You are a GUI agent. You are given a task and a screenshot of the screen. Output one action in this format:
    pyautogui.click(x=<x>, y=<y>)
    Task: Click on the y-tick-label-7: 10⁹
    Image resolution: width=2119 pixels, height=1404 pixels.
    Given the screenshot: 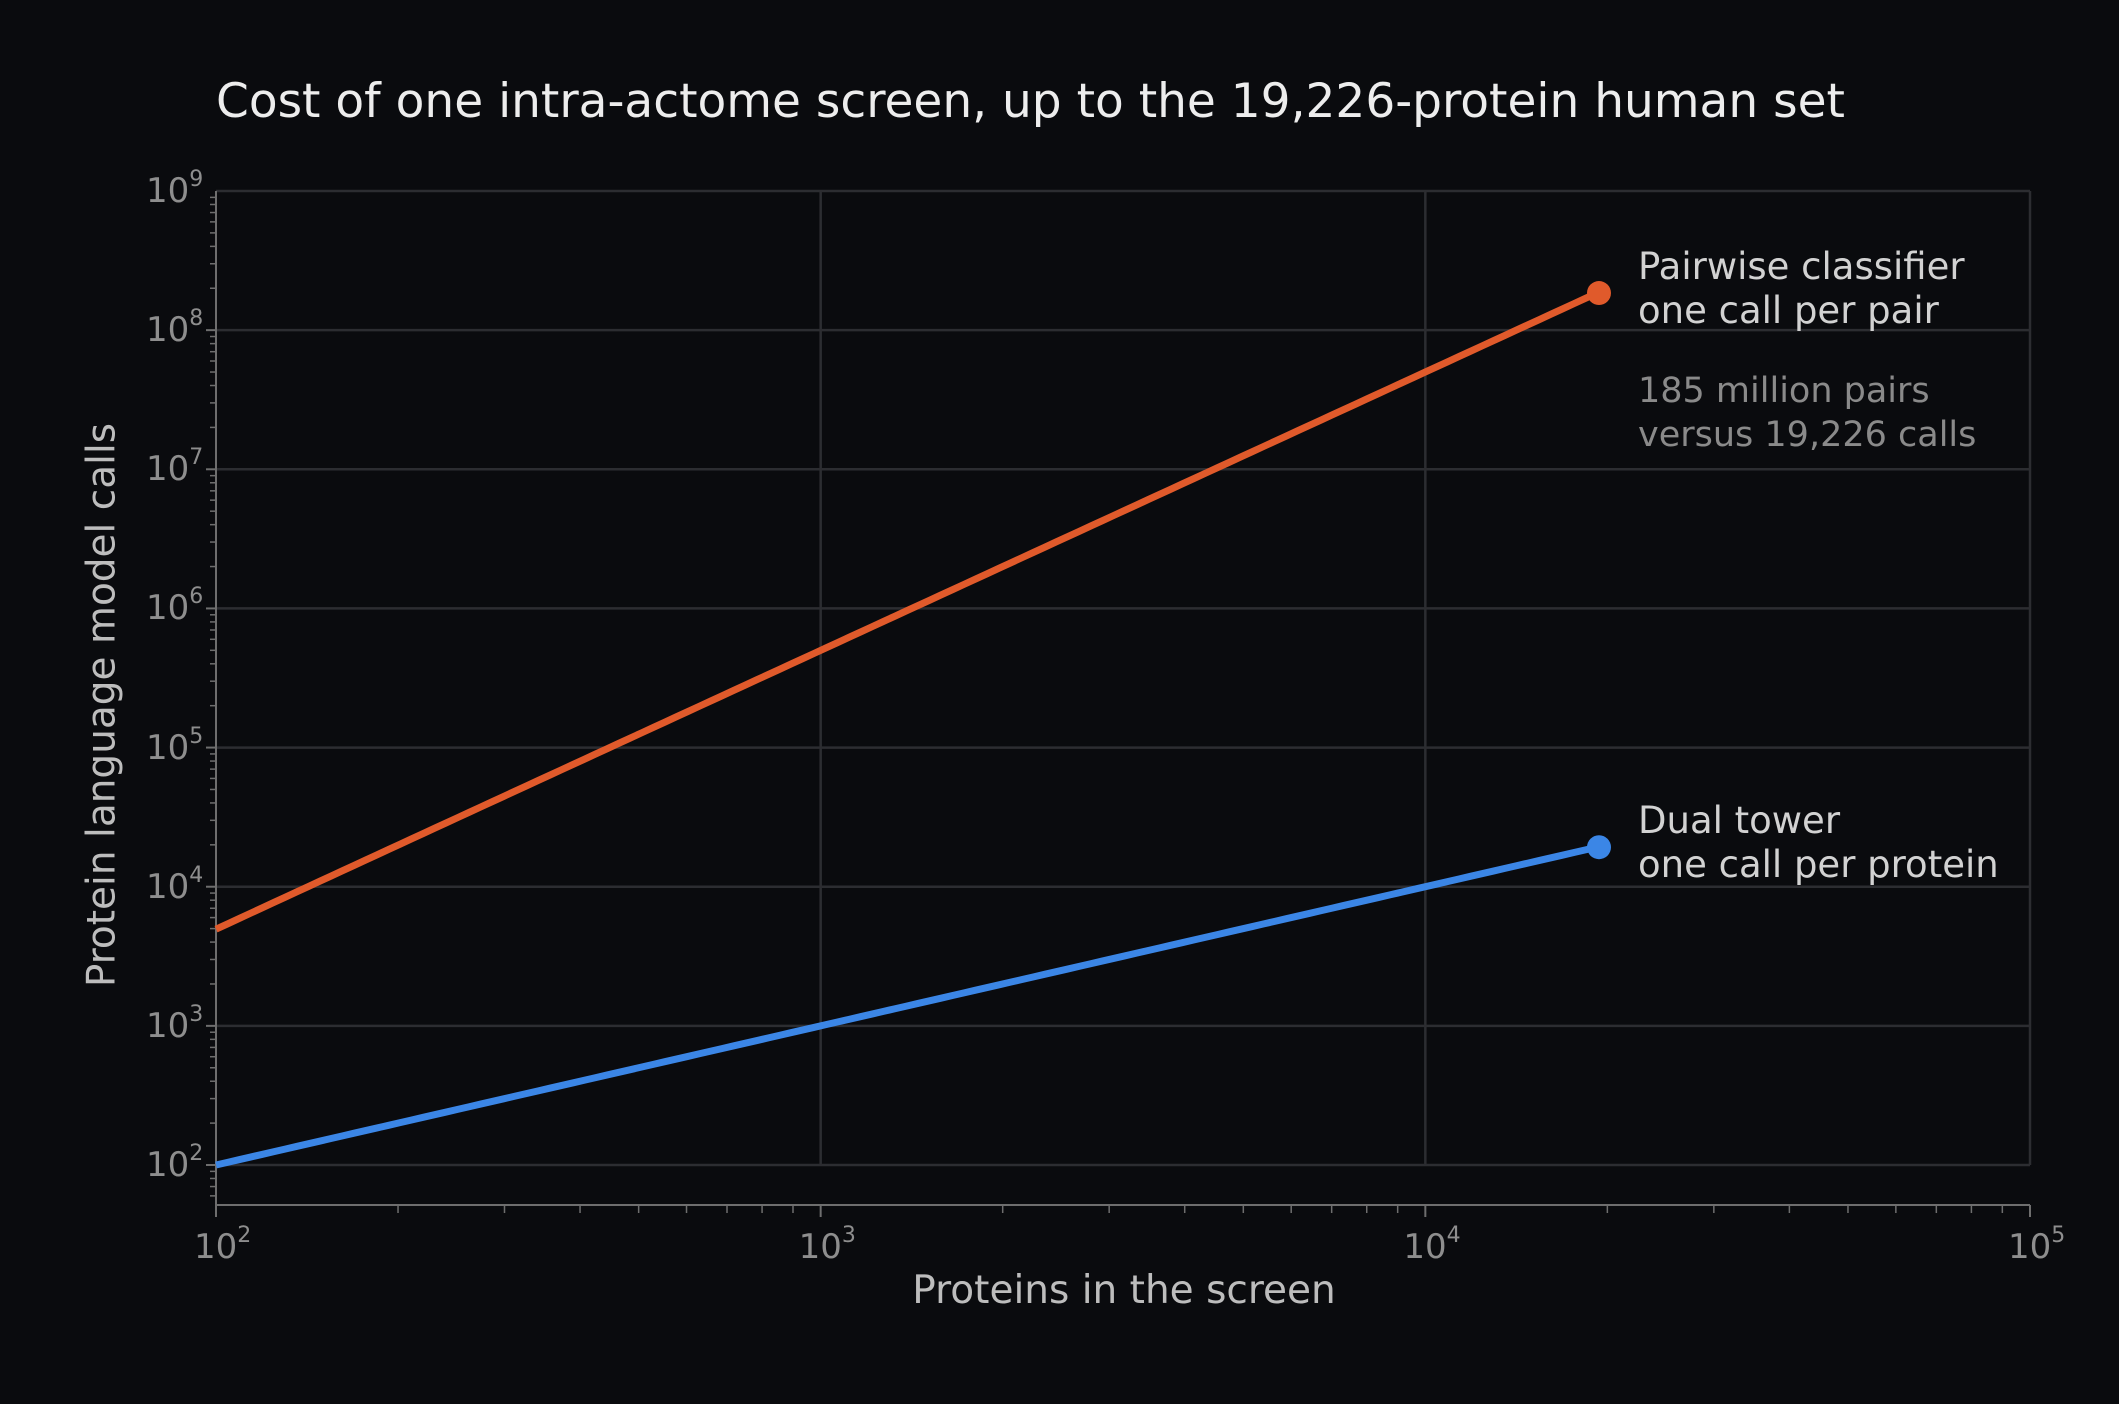 What is the action you would take?
    pyautogui.click(x=175, y=189)
    